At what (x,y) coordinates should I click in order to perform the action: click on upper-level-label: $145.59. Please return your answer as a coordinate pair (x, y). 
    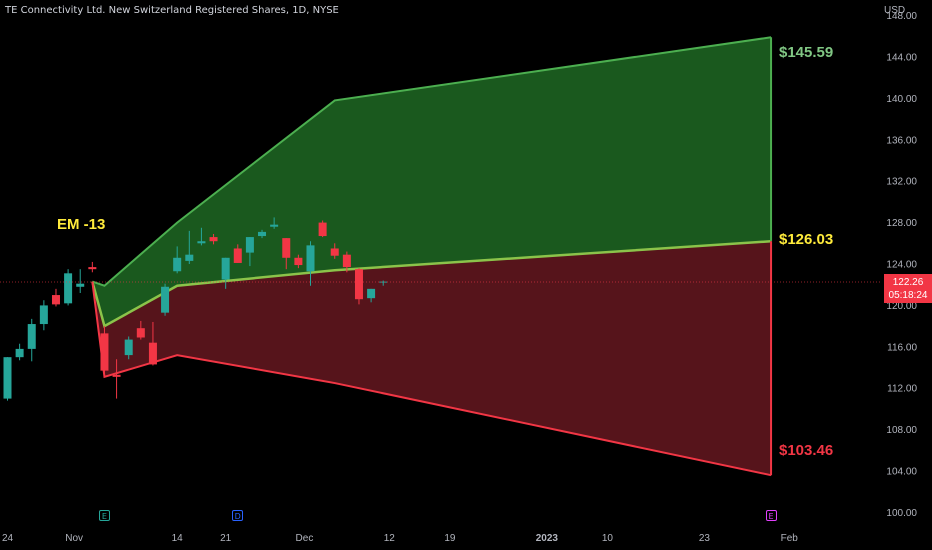
    Looking at the image, I should click on (806, 52).